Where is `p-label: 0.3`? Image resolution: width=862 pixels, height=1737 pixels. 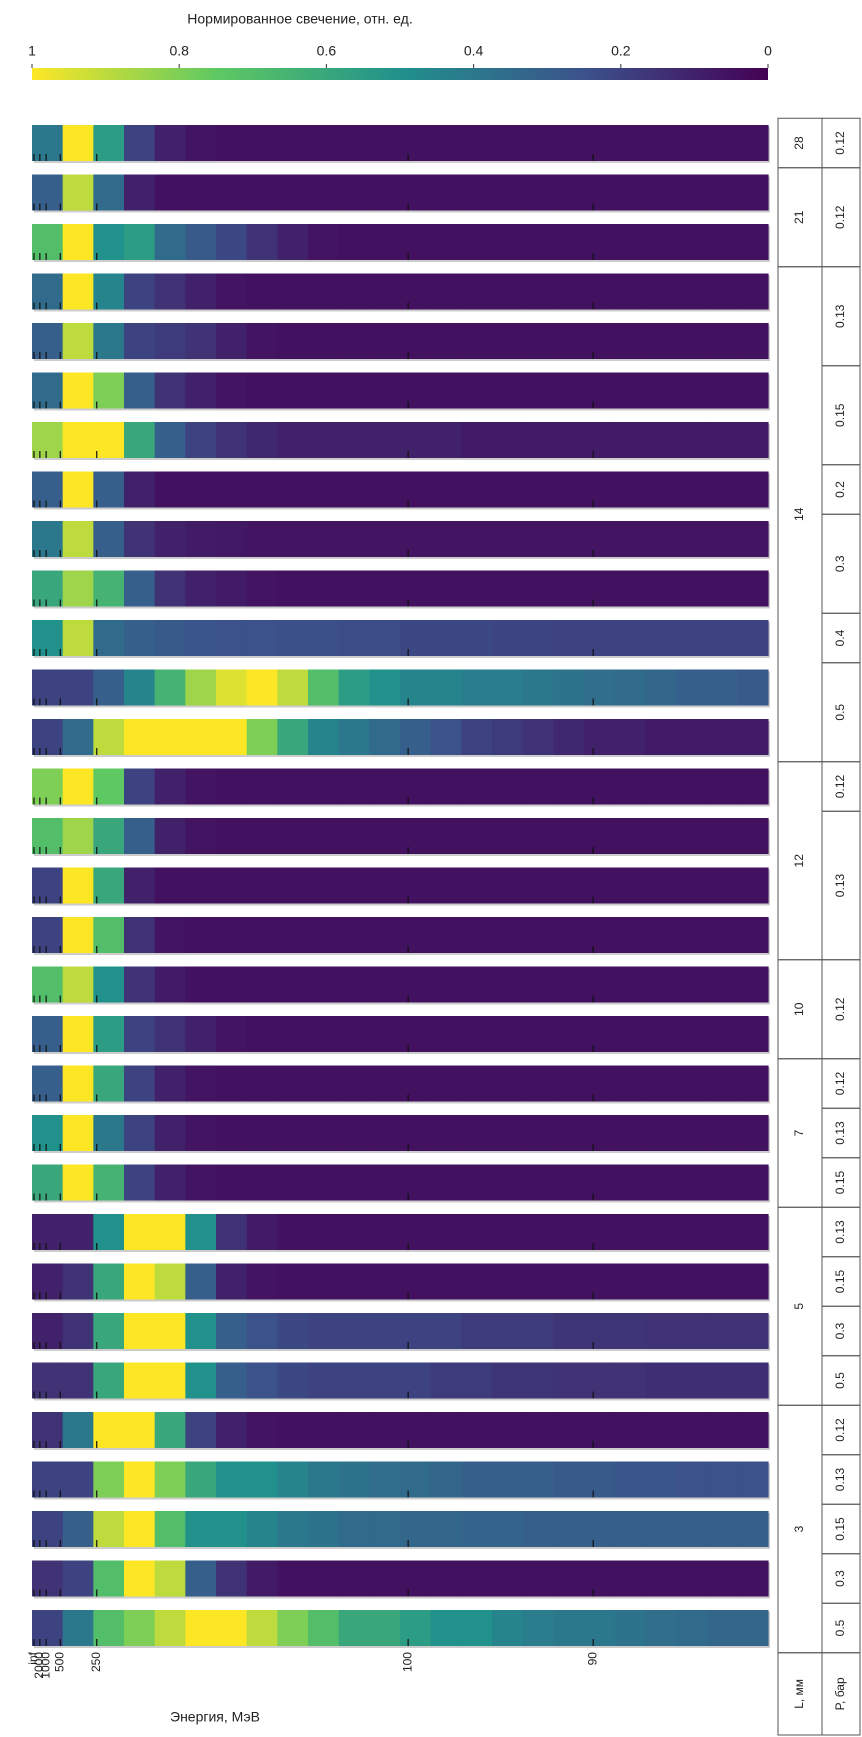
p-label: 0.3 is located at coordinates (840, 1330).